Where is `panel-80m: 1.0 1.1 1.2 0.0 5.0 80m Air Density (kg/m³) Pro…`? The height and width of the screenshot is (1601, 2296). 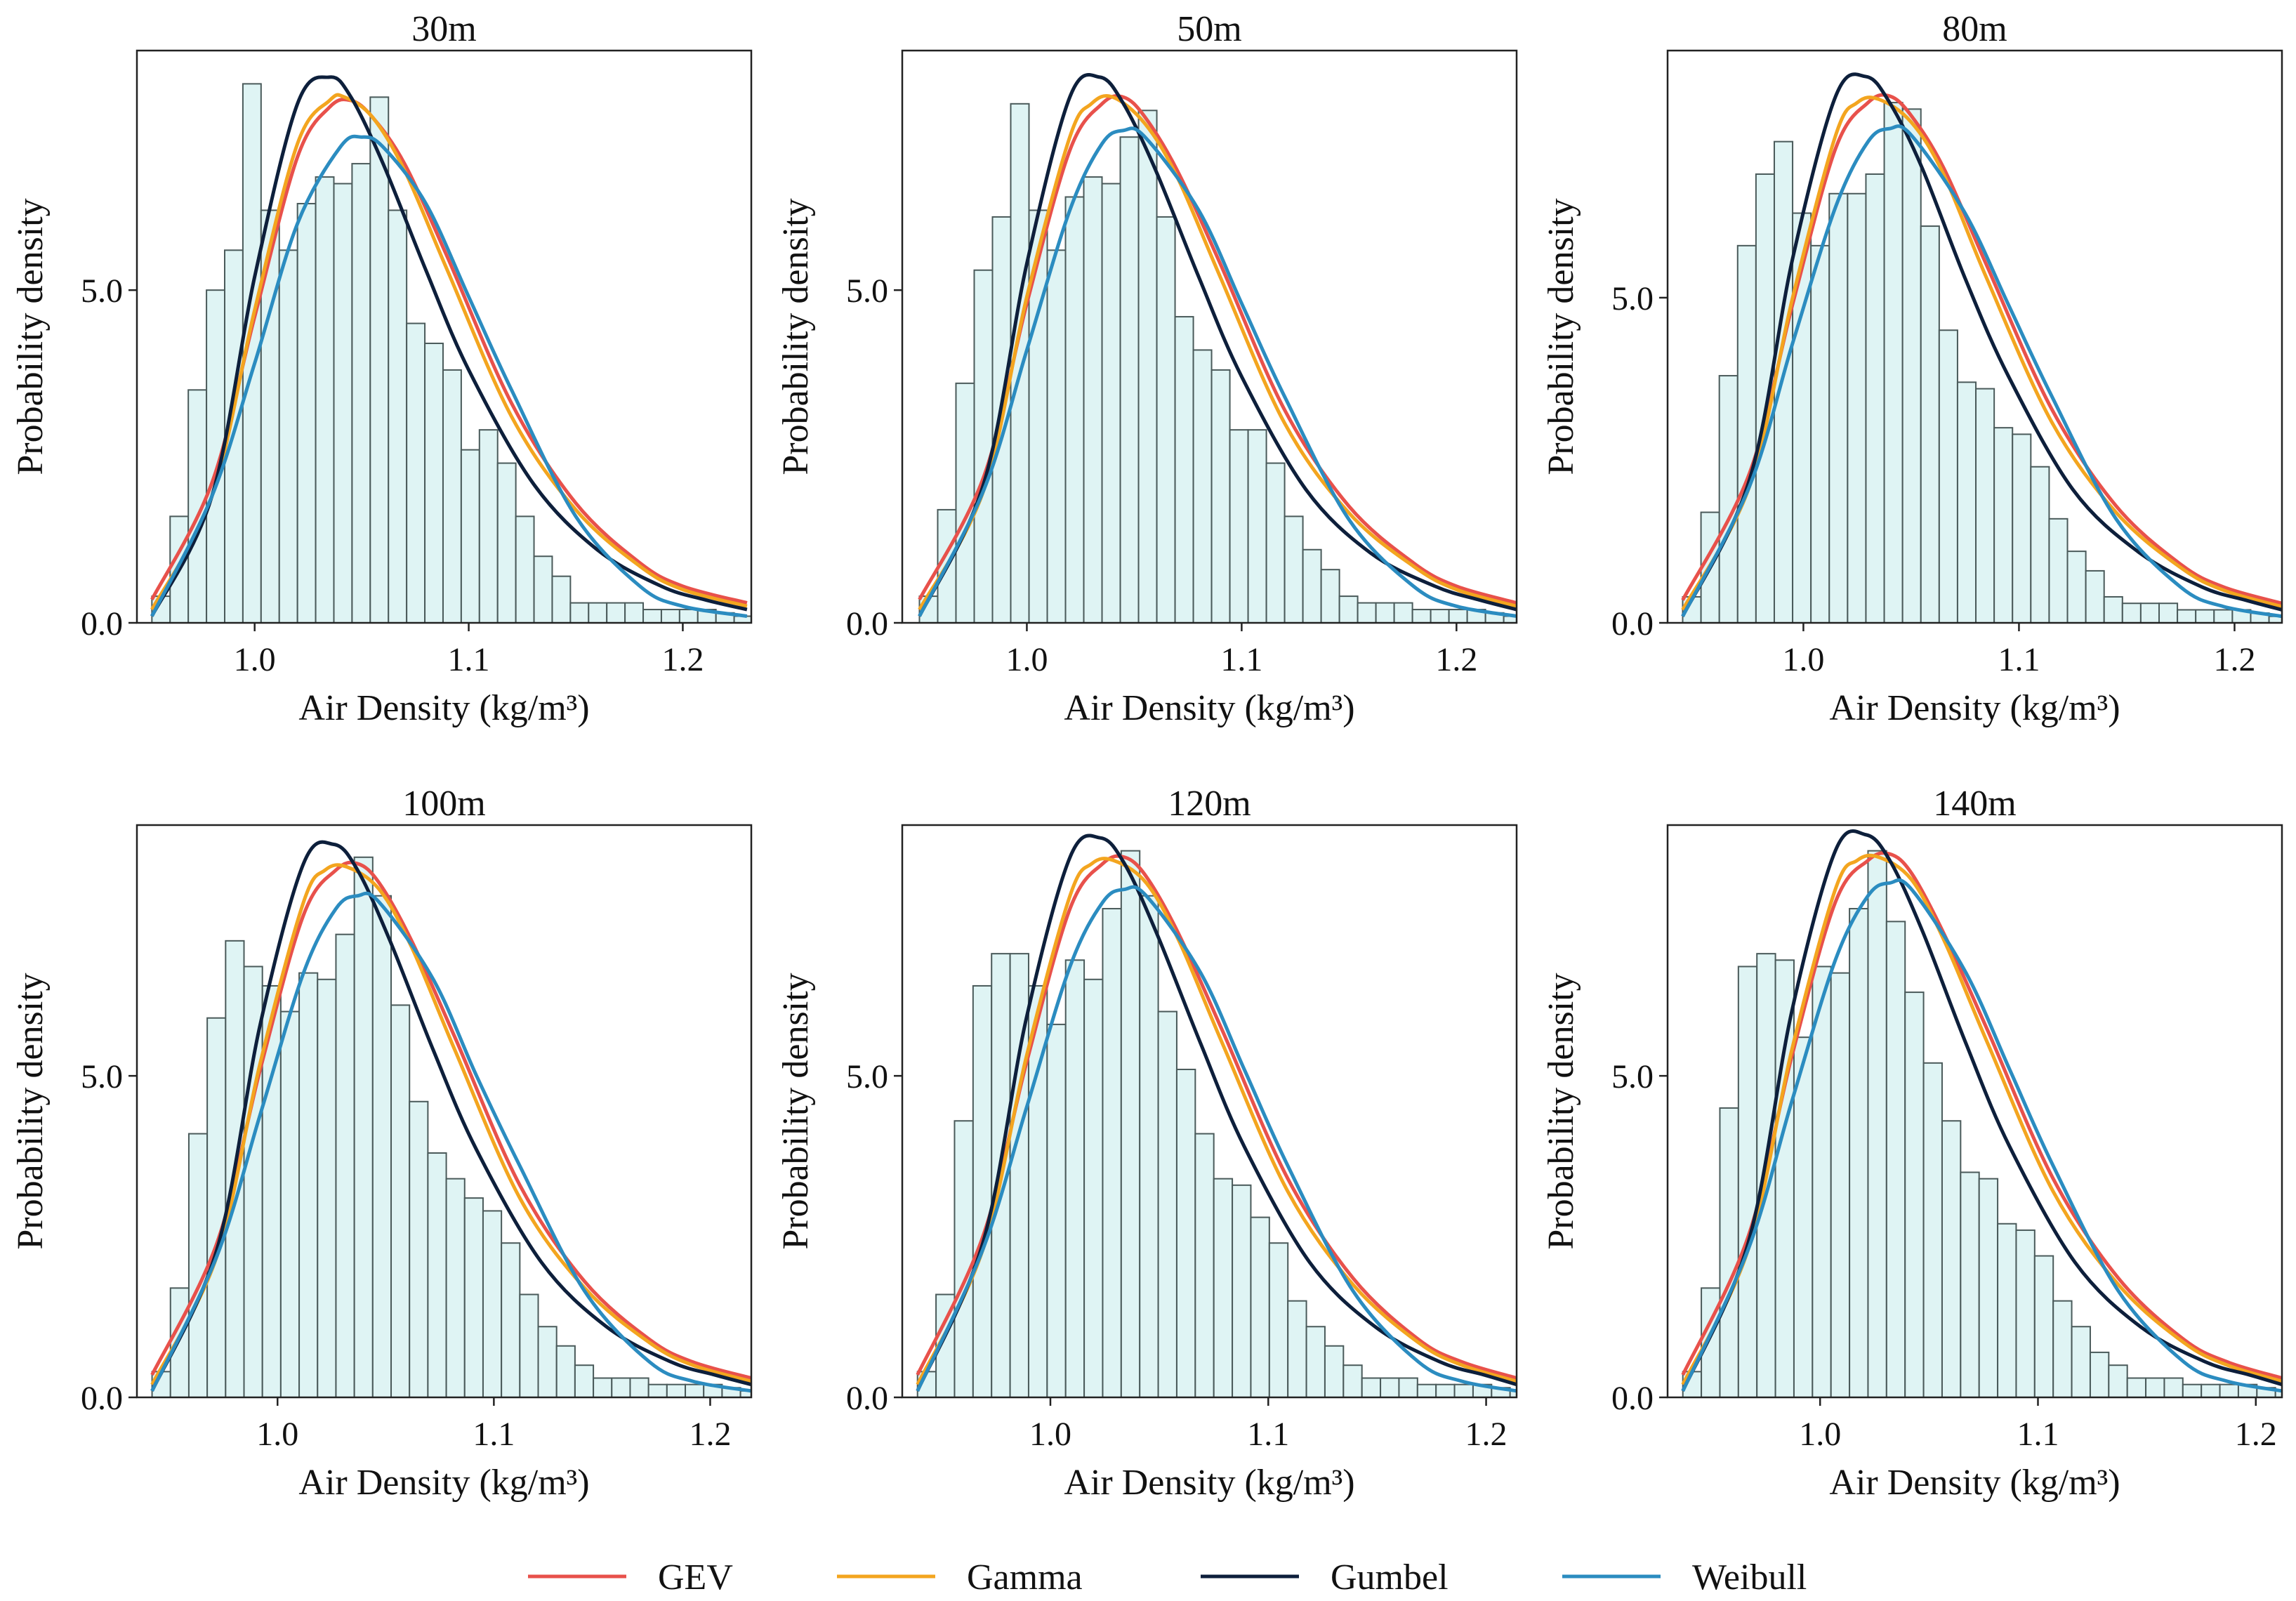
panel-80m: 1.0 1.1 1.2 0.0 5.0 80m Air Density (kg/m³) Pro… is located at coordinates (1912, 368).